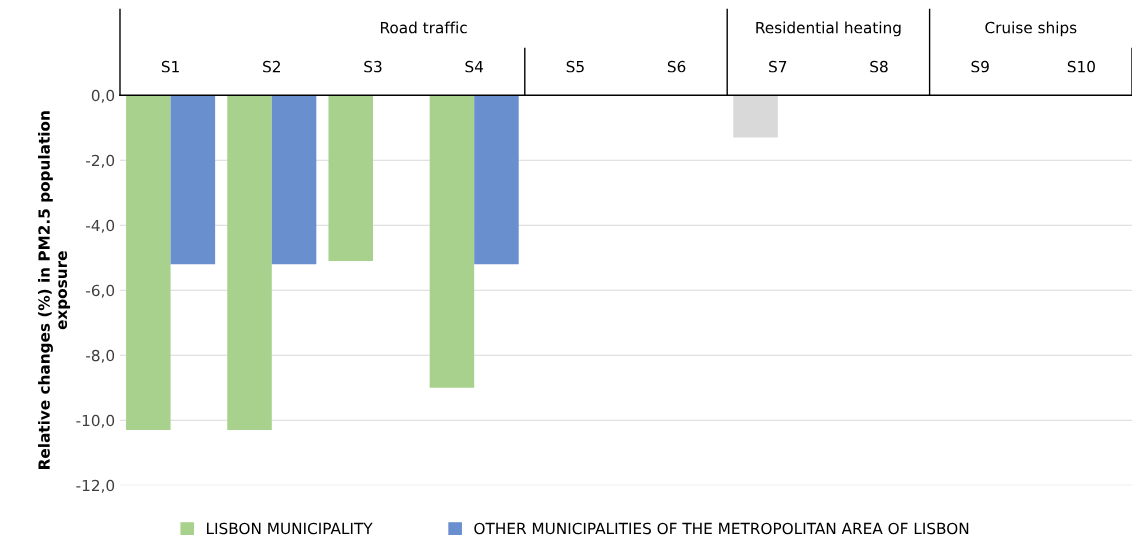 The image size is (1132, 535). I want to click on y-tick-label: -10,0, so click(95, 421).